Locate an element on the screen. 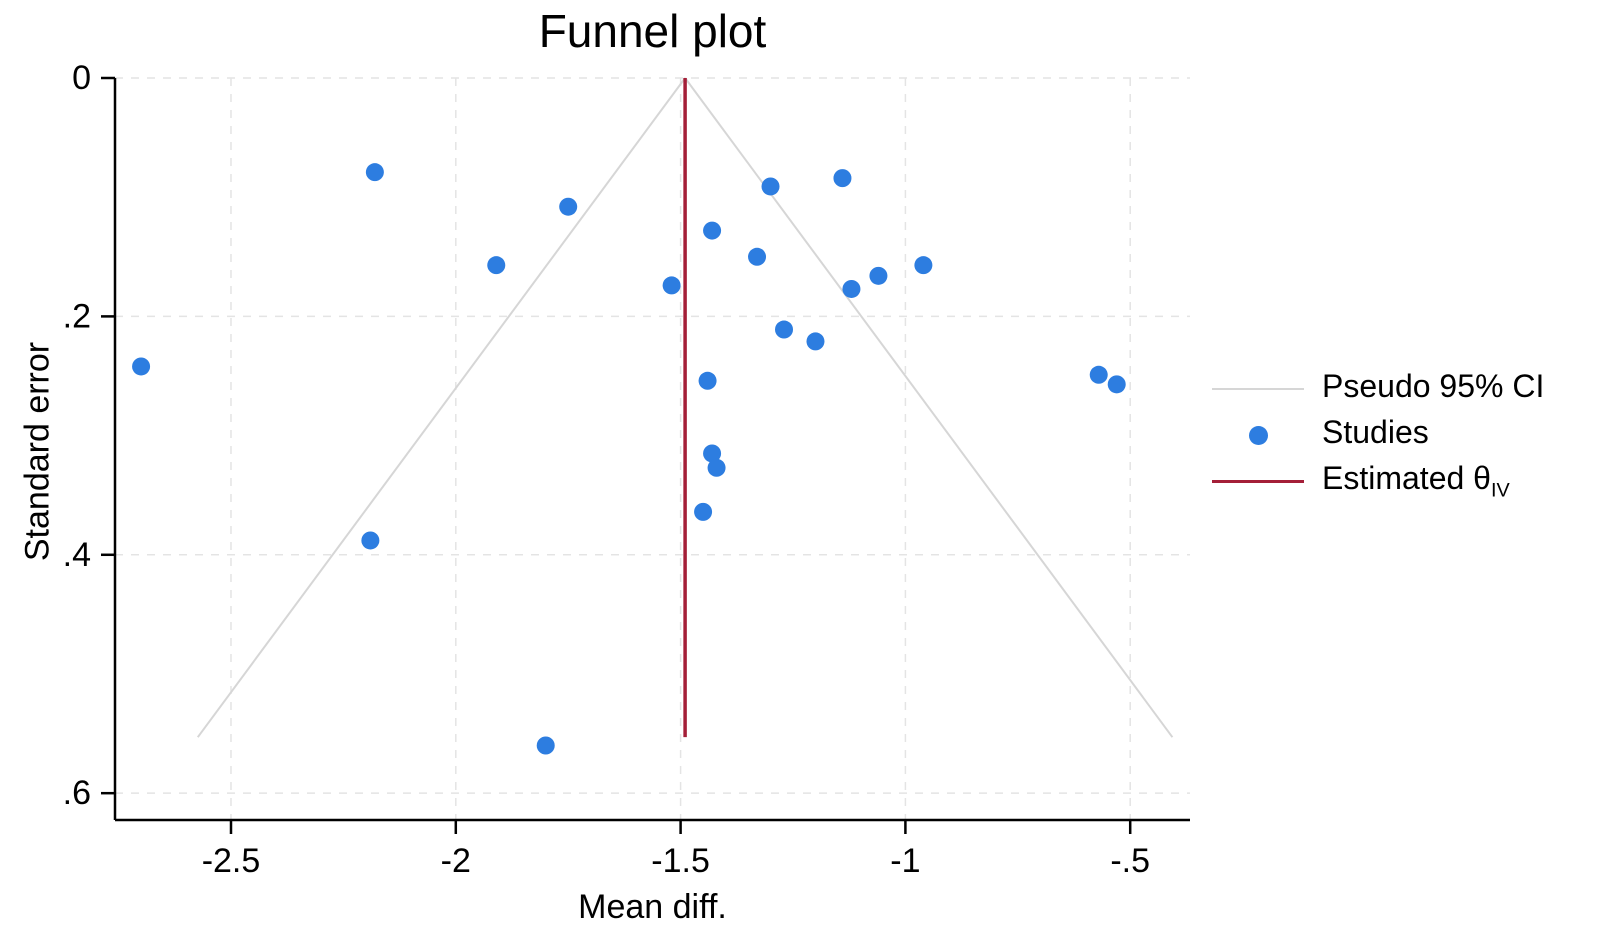 Image resolution: width=1600 pixels, height=933 pixels. y-tick-label: .6 is located at coordinates (77, 793).